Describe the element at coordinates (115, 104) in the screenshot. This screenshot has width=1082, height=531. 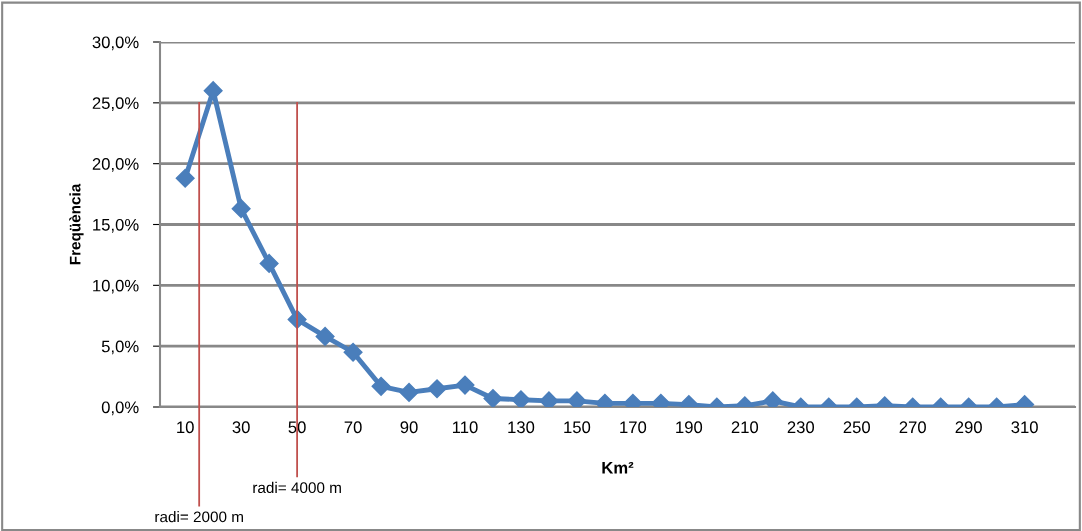
I see `y-tick-label: 25,0%` at that location.